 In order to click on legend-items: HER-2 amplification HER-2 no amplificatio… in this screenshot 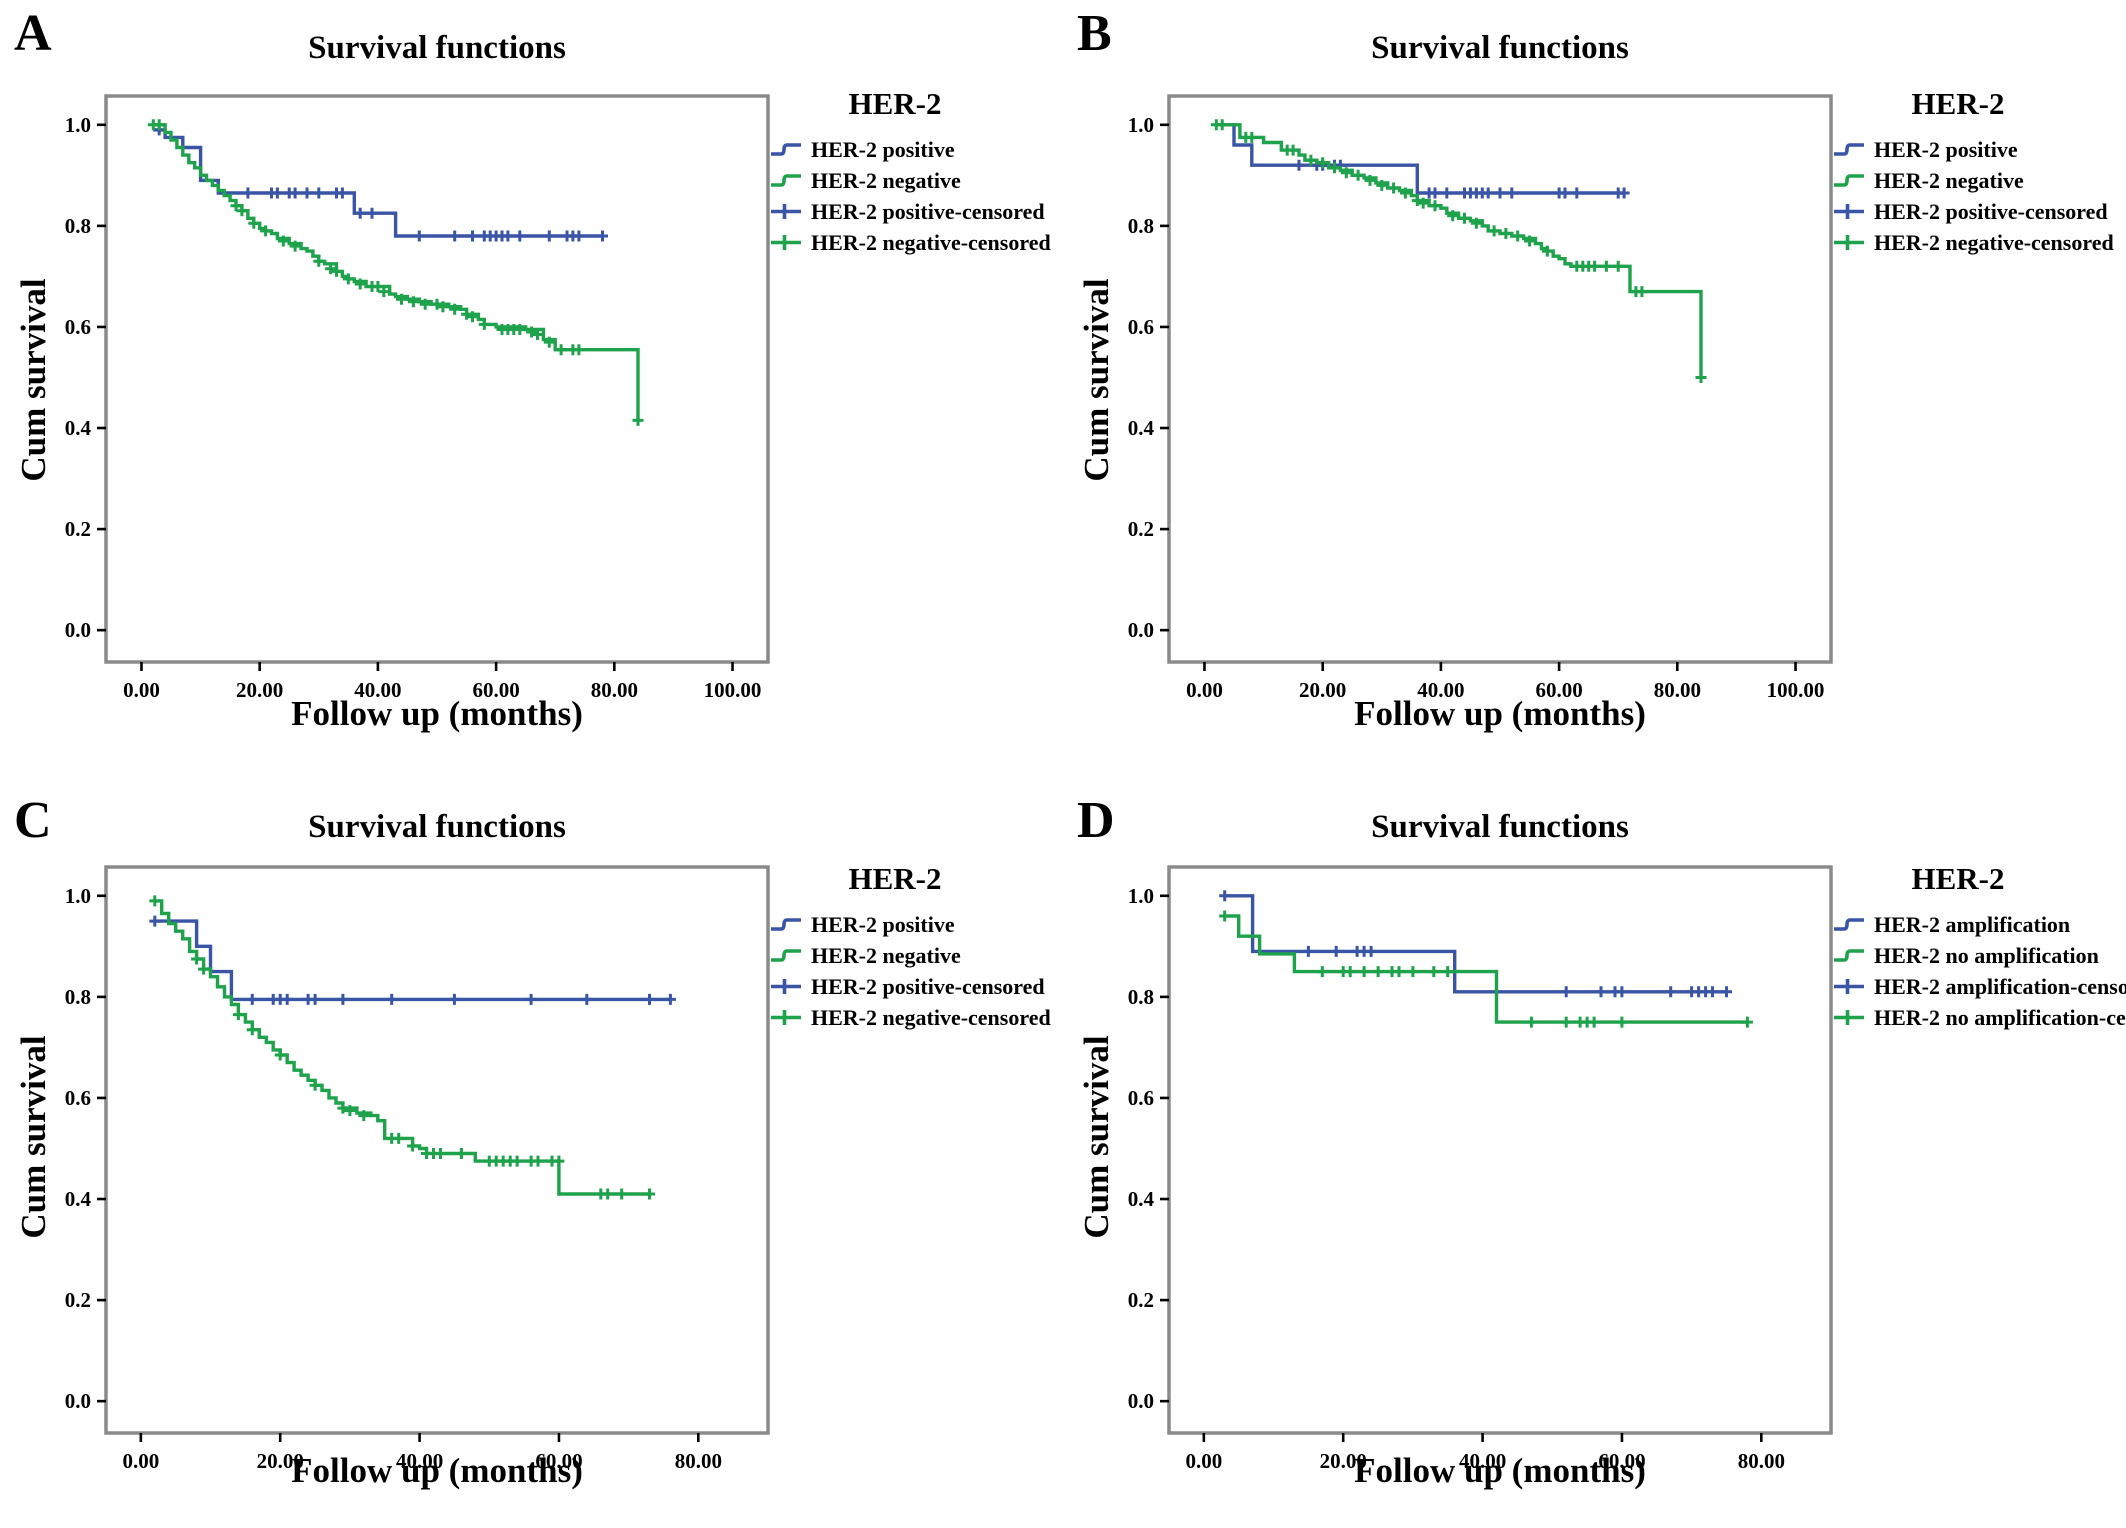, I will do `click(1979, 971)`.